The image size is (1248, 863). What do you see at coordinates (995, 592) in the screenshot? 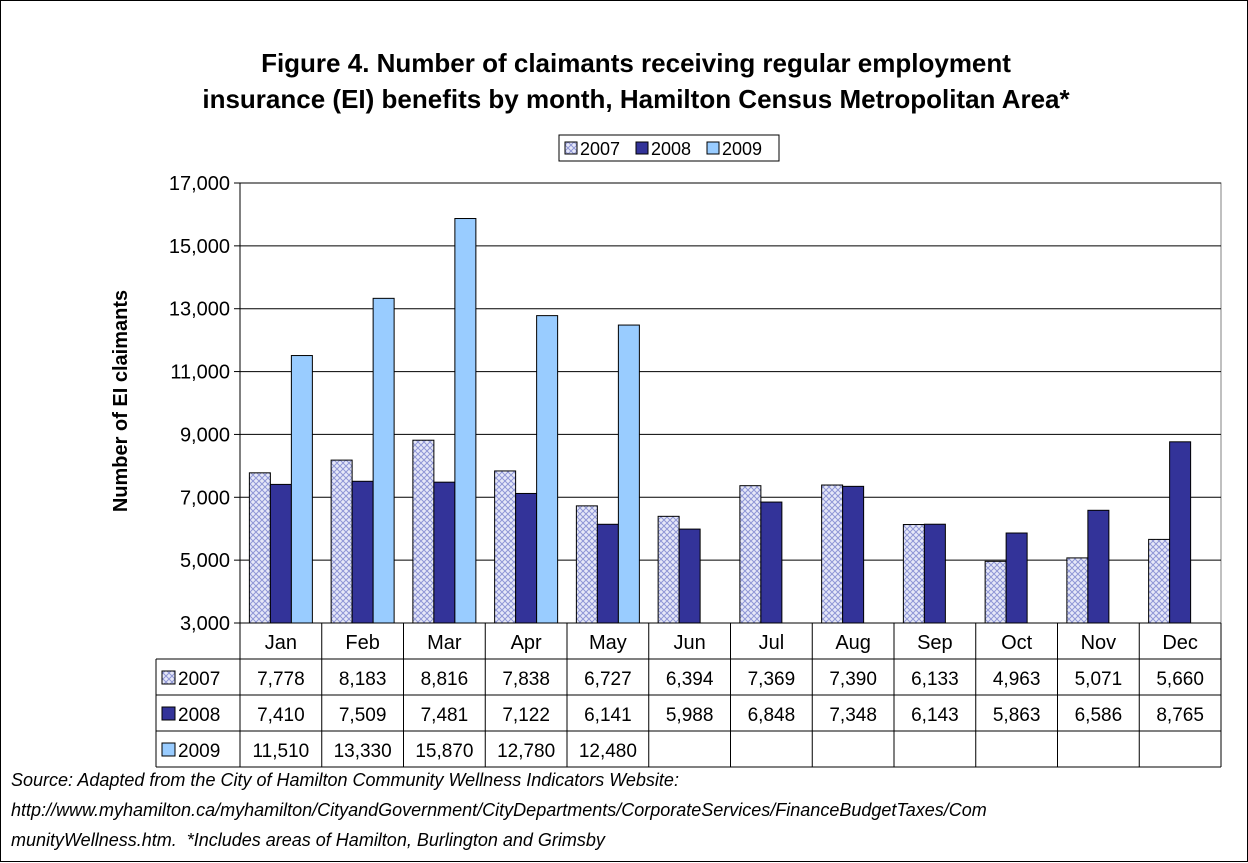
I see `bar-2007-oct` at bounding box center [995, 592].